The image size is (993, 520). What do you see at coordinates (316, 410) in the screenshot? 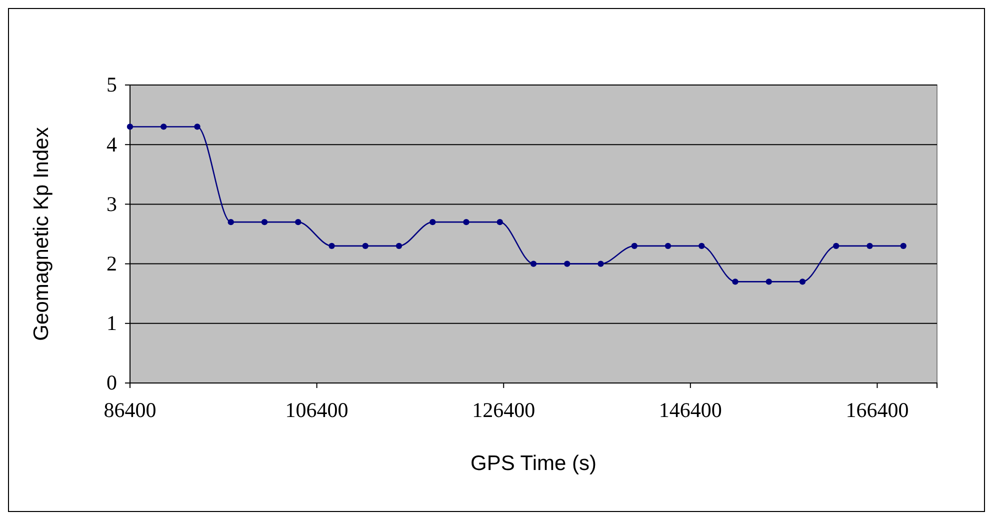
I see `x-tick-label: 106400` at bounding box center [316, 410].